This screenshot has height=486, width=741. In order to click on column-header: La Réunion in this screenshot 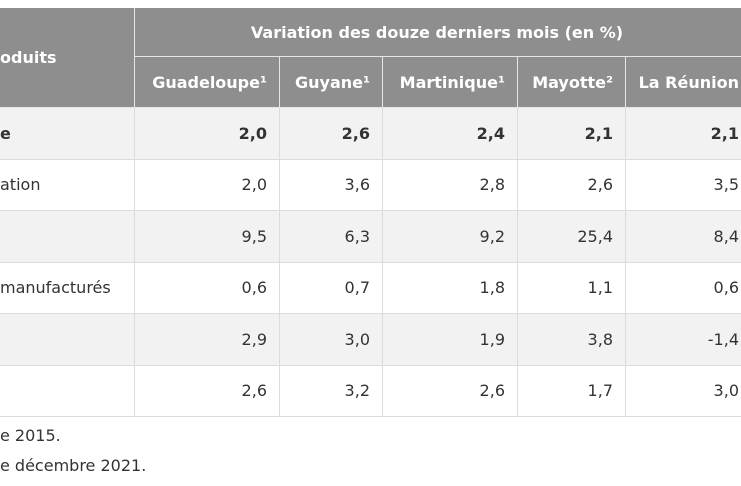, I will do `click(683, 82)`.